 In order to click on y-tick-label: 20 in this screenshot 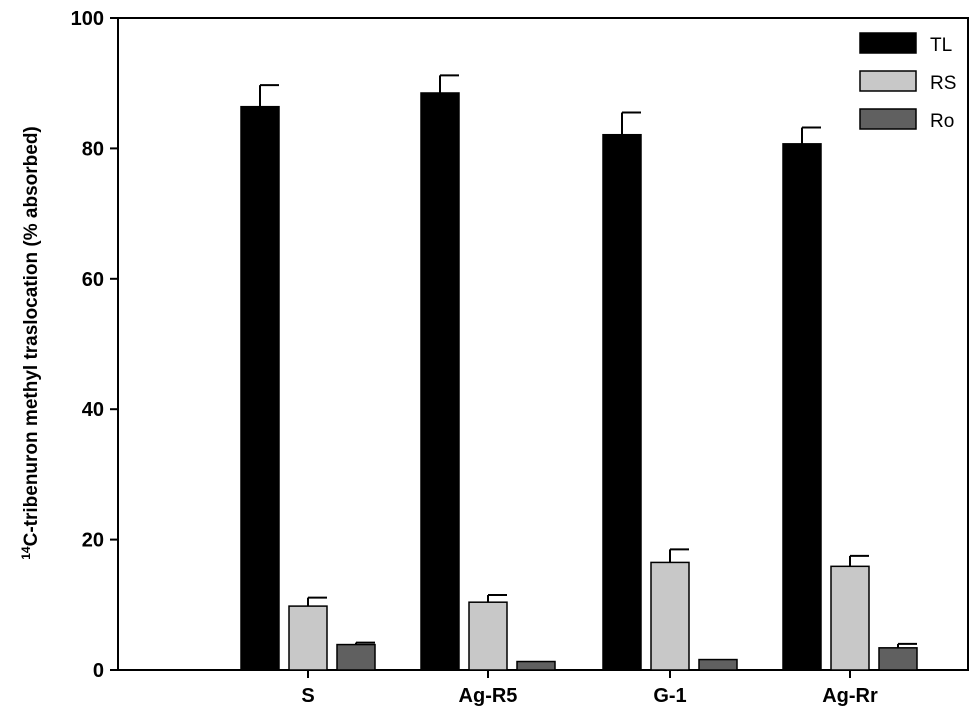, I will do `click(93, 541)`.